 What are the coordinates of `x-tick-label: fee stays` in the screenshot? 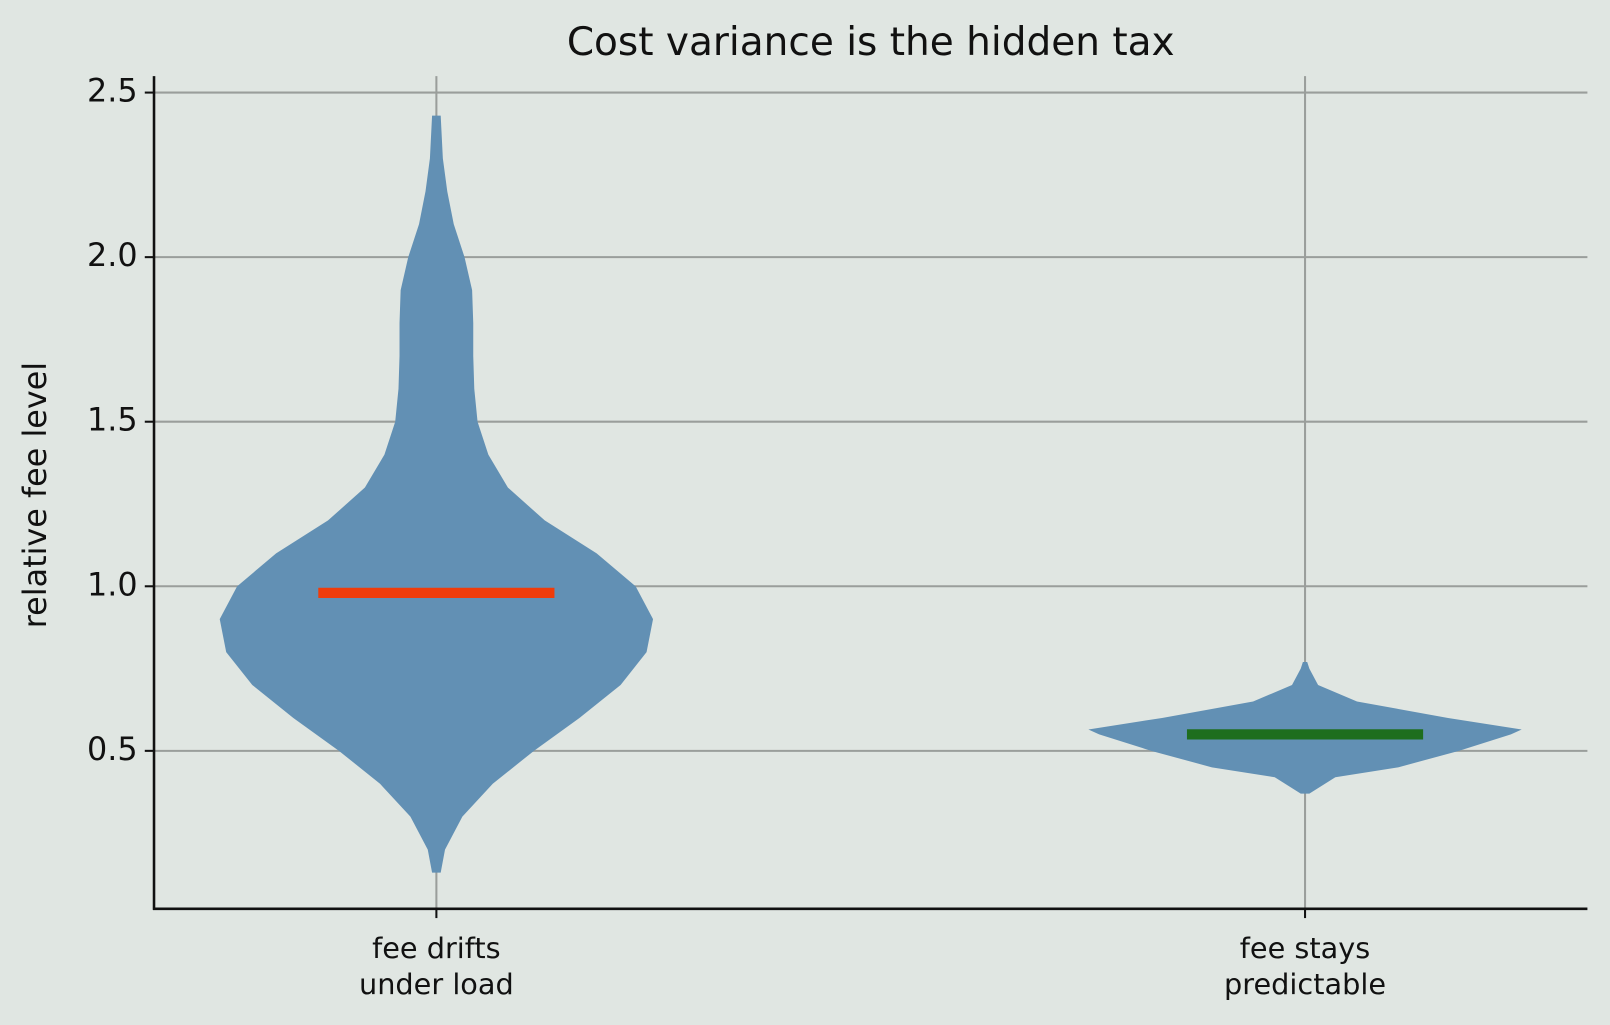 It's located at (1305, 948).